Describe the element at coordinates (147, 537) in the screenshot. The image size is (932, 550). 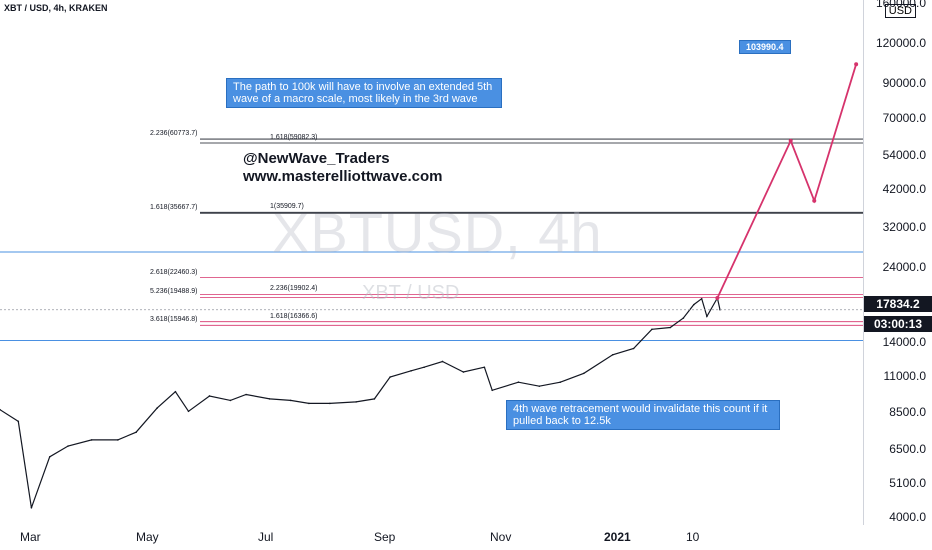
I see `time-tick: May` at that location.